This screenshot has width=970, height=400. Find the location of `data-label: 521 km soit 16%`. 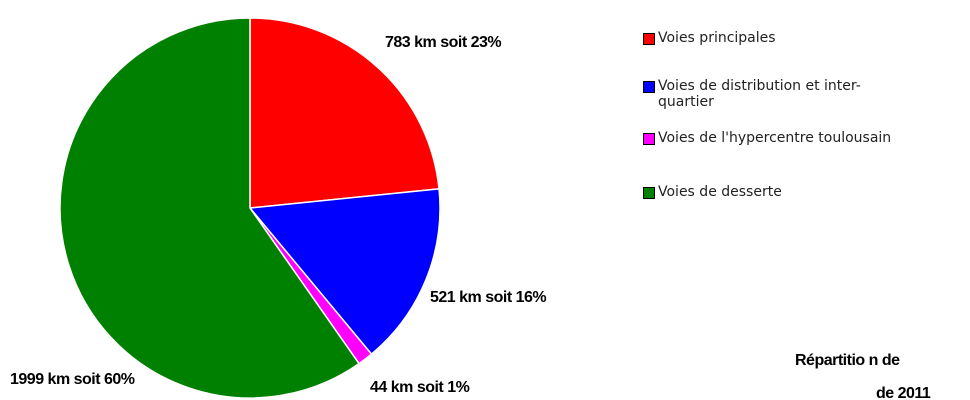

data-label: 521 km soit 16% is located at coordinates (488, 297).